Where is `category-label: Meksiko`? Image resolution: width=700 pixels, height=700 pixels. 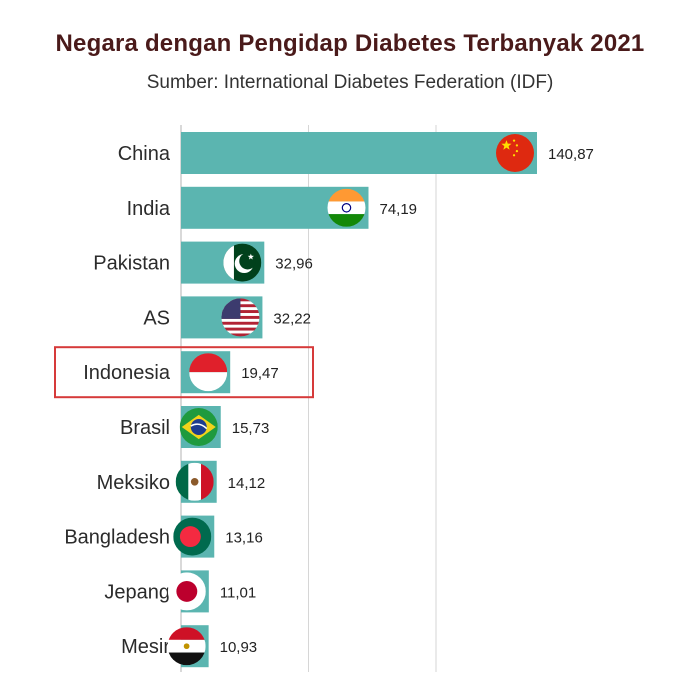 category-label: Meksiko is located at coordinates (133, 483).